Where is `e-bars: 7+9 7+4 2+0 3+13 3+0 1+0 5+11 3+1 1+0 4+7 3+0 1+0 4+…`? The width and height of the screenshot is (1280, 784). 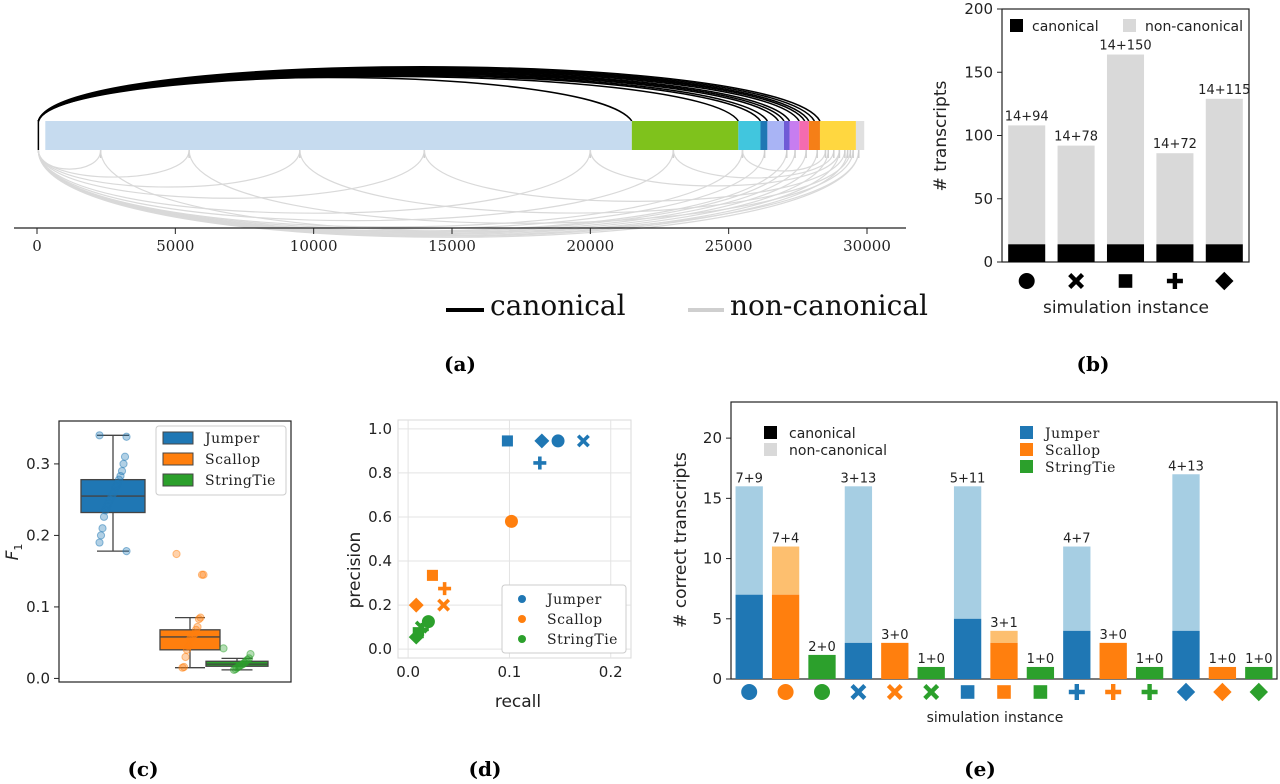 e-bars: 7+9 7+4 2+0 3+13 3+0 1+0 5+11 3+1 1+0 4+7 3+0 1+0 4+… is located at coordinates (1004, 569).